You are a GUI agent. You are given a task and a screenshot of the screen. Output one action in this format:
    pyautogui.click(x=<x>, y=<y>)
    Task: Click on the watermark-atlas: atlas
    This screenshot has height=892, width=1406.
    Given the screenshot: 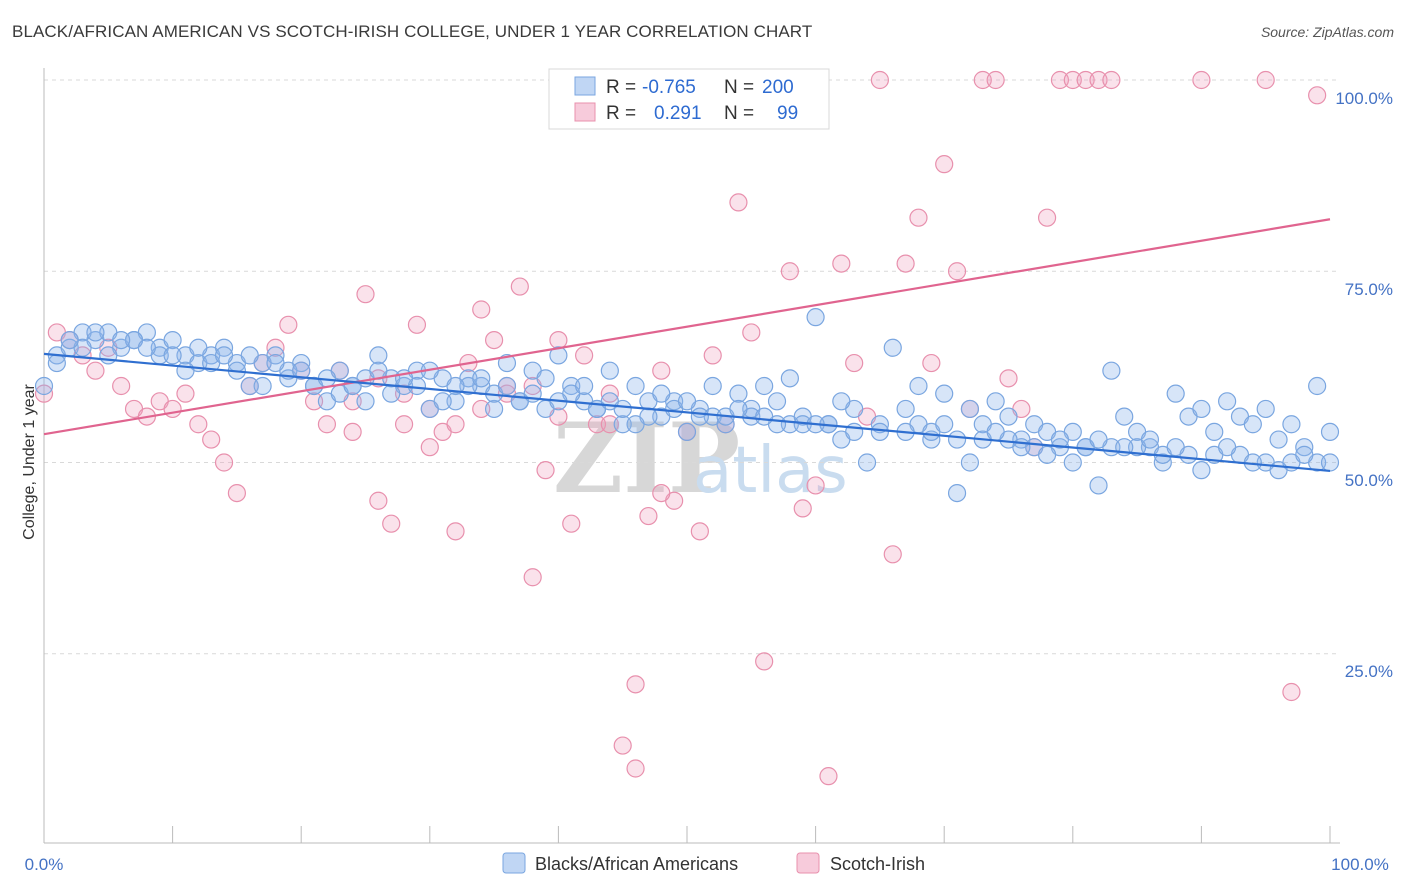 What is the action you would take?
    pyautogui.click(x=770, y=471)
    